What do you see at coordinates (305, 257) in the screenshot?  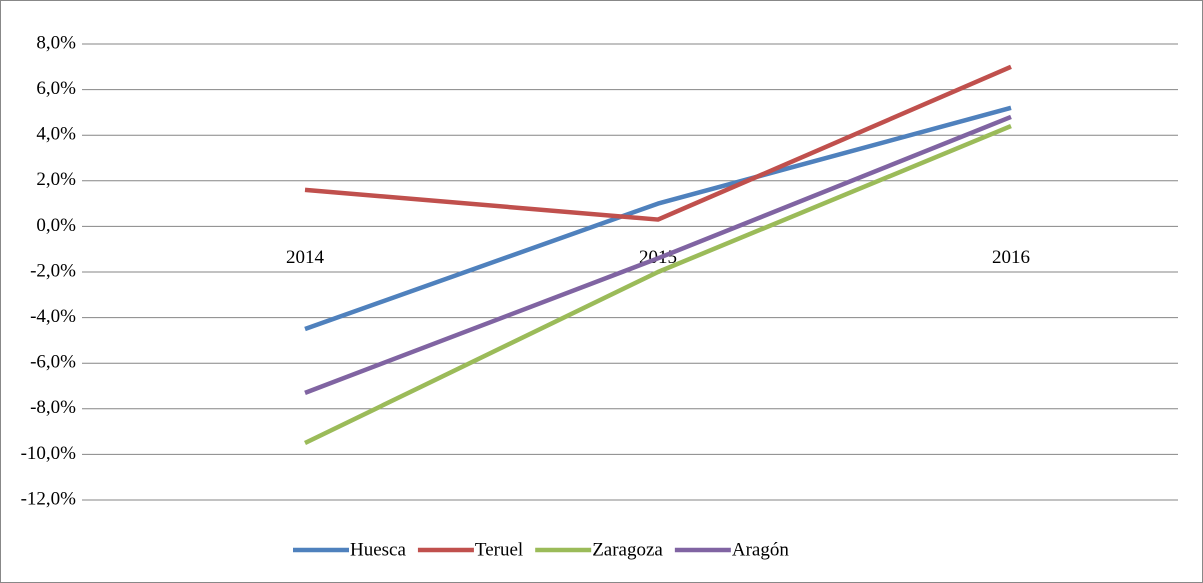 I see `x-tick-label: 2014` at bounding box center [305, 257].